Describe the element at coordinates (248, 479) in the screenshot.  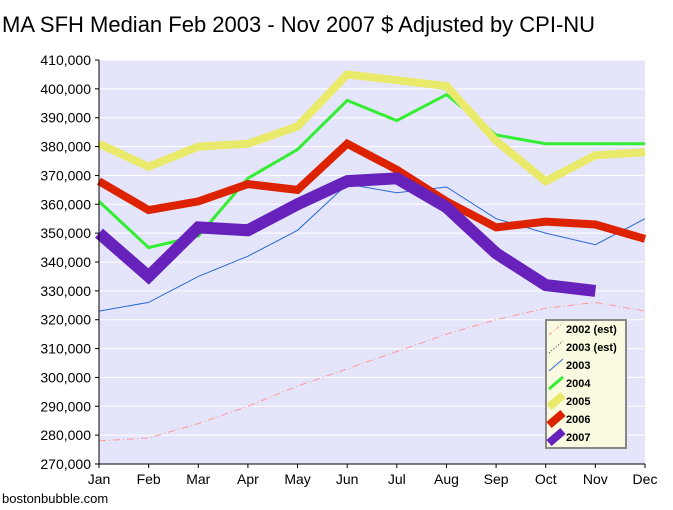
I see `x-tick-label: Apr` at that location.